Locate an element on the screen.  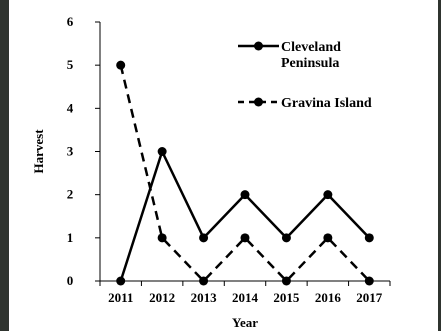
legend-item: Gravina Island is located at coordinates (305, 103).